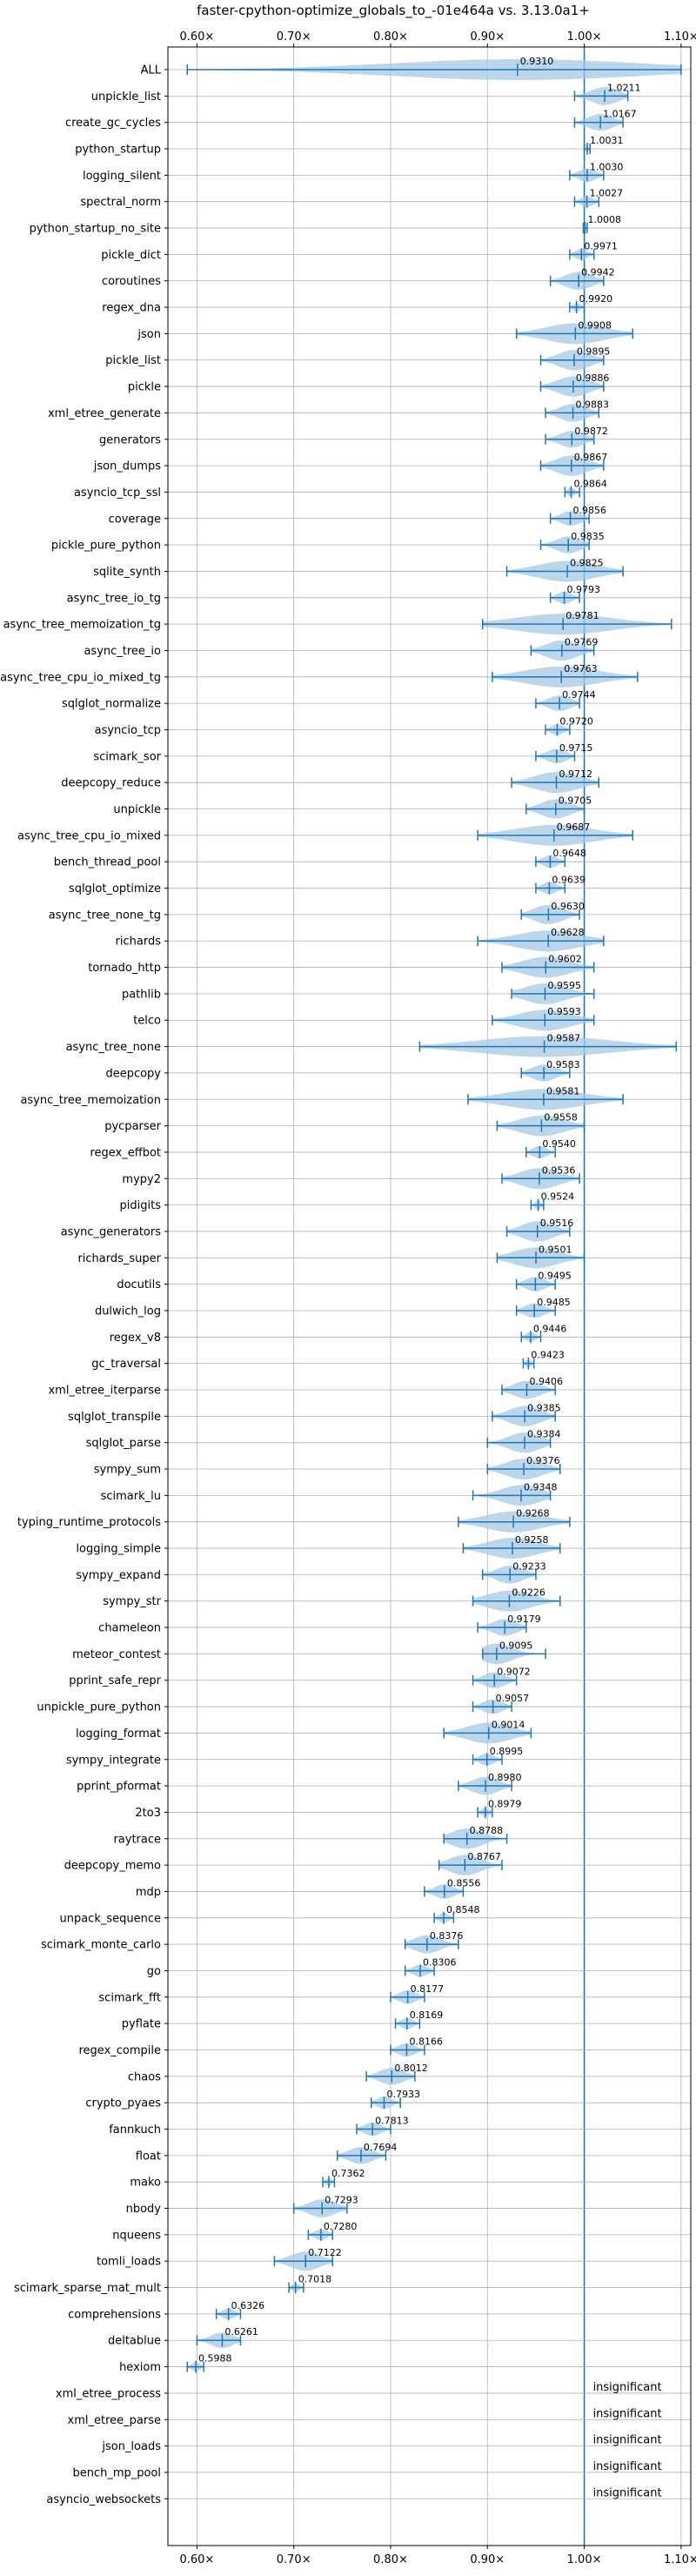 The width and height of the screenshot is (696, 2576). What do you see at coordinates (104, 414) in the screenshot?
I see `y-tick-label: xml_etree_generate` at bounding box center [104, 414].